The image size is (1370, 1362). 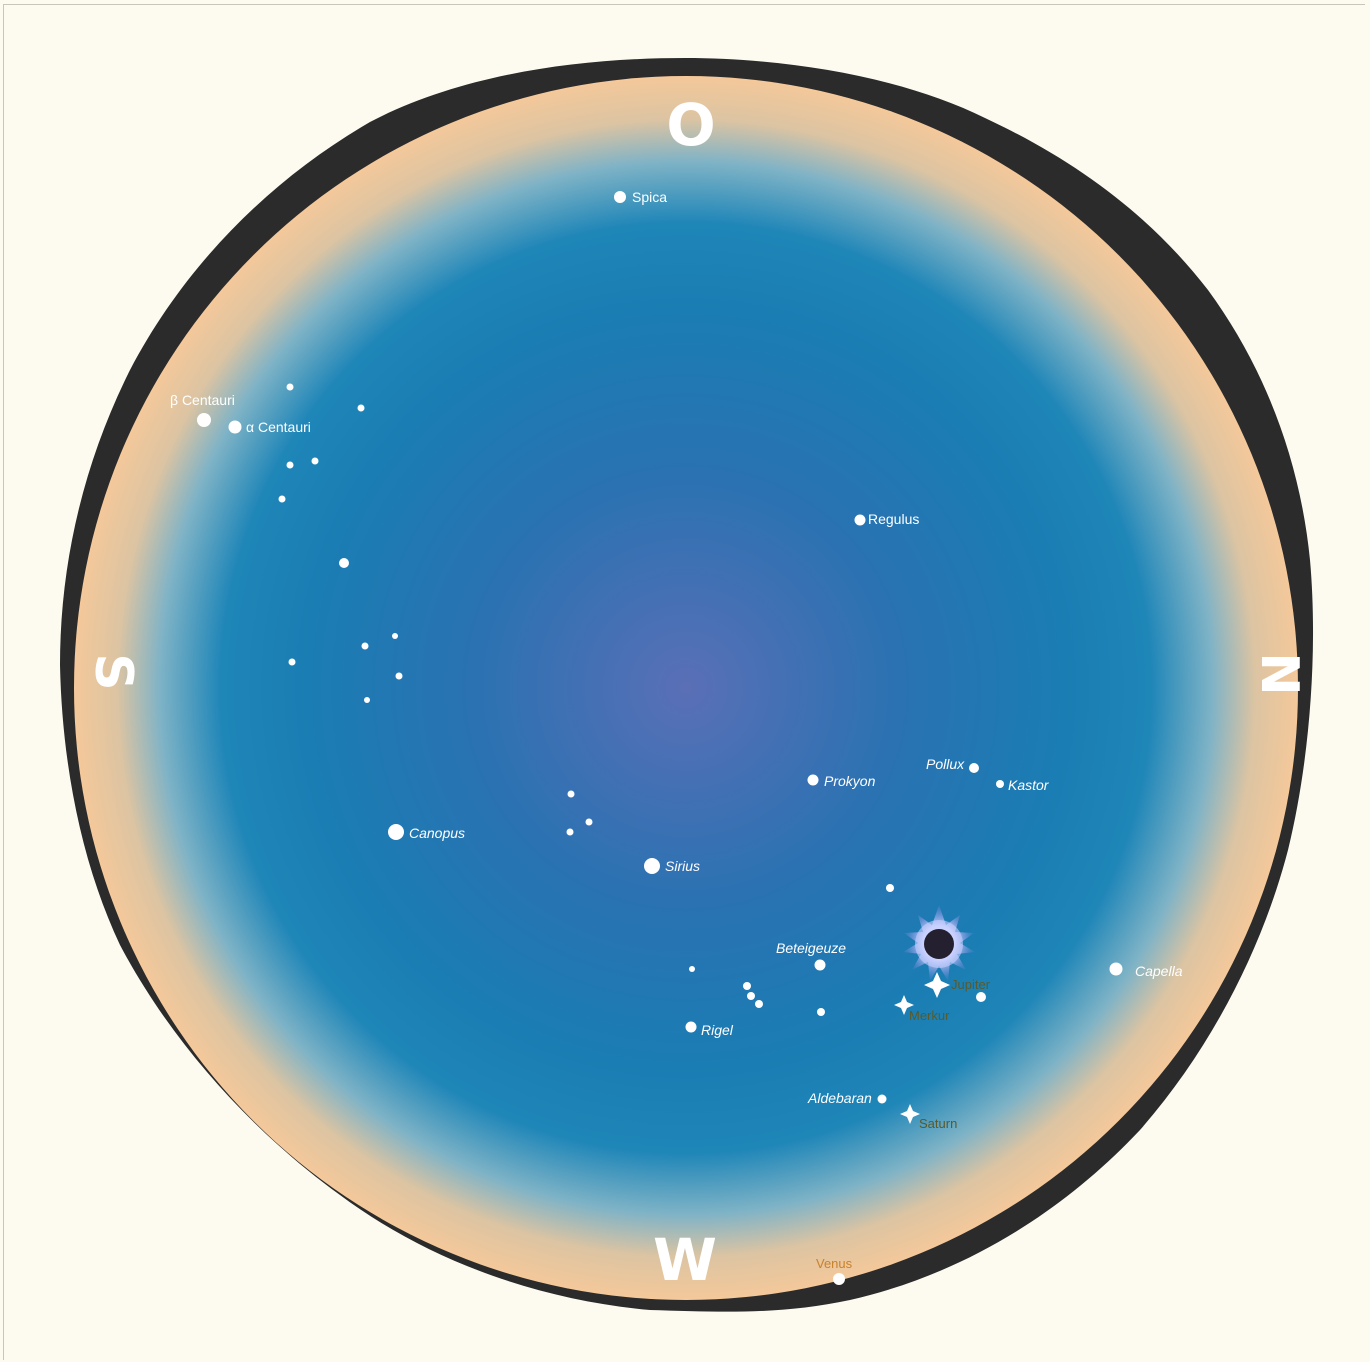 I want to click on eclipsed-sun-icon, so click(x=939, y=943).